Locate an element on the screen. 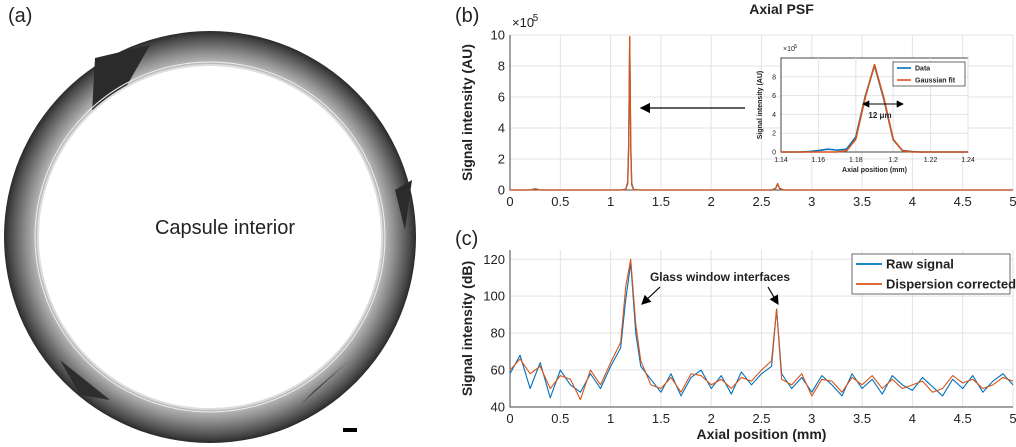  legend-label: Gaussian fit is located at coordinates (935, 80).